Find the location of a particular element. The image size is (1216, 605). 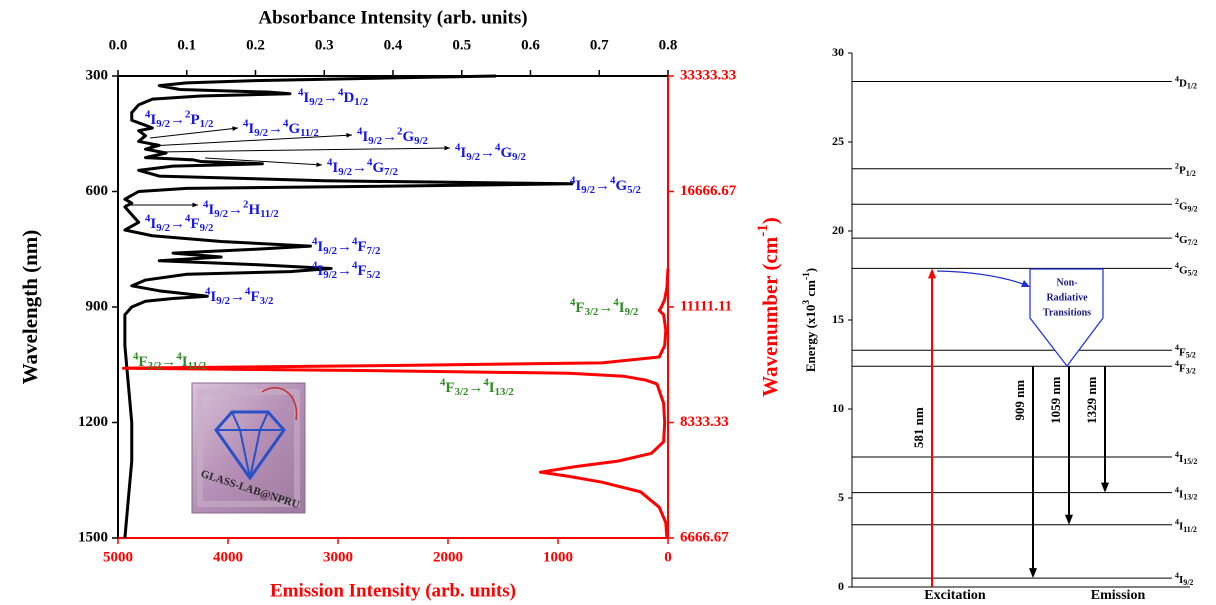

x-tick-label: 0 is located at coordinates (668, 557).